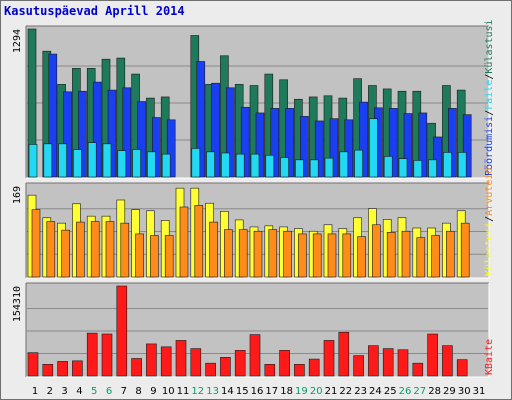 The image size is (512, 400). I want to click on x-tick-label-13: 13, so click(212, 391).